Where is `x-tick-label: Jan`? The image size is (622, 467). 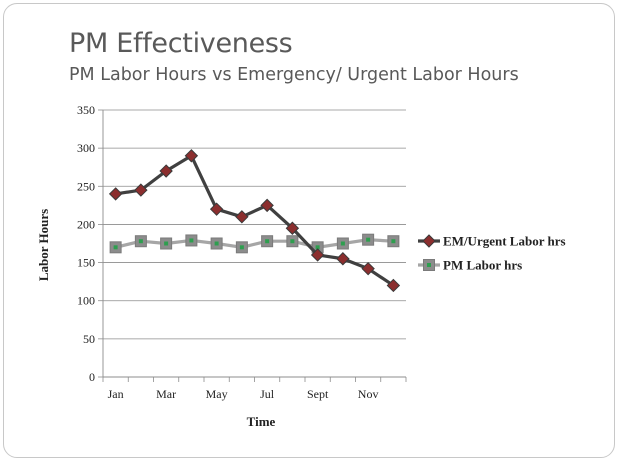 x-tick-label: Jan is located at coordinates (116, 394).